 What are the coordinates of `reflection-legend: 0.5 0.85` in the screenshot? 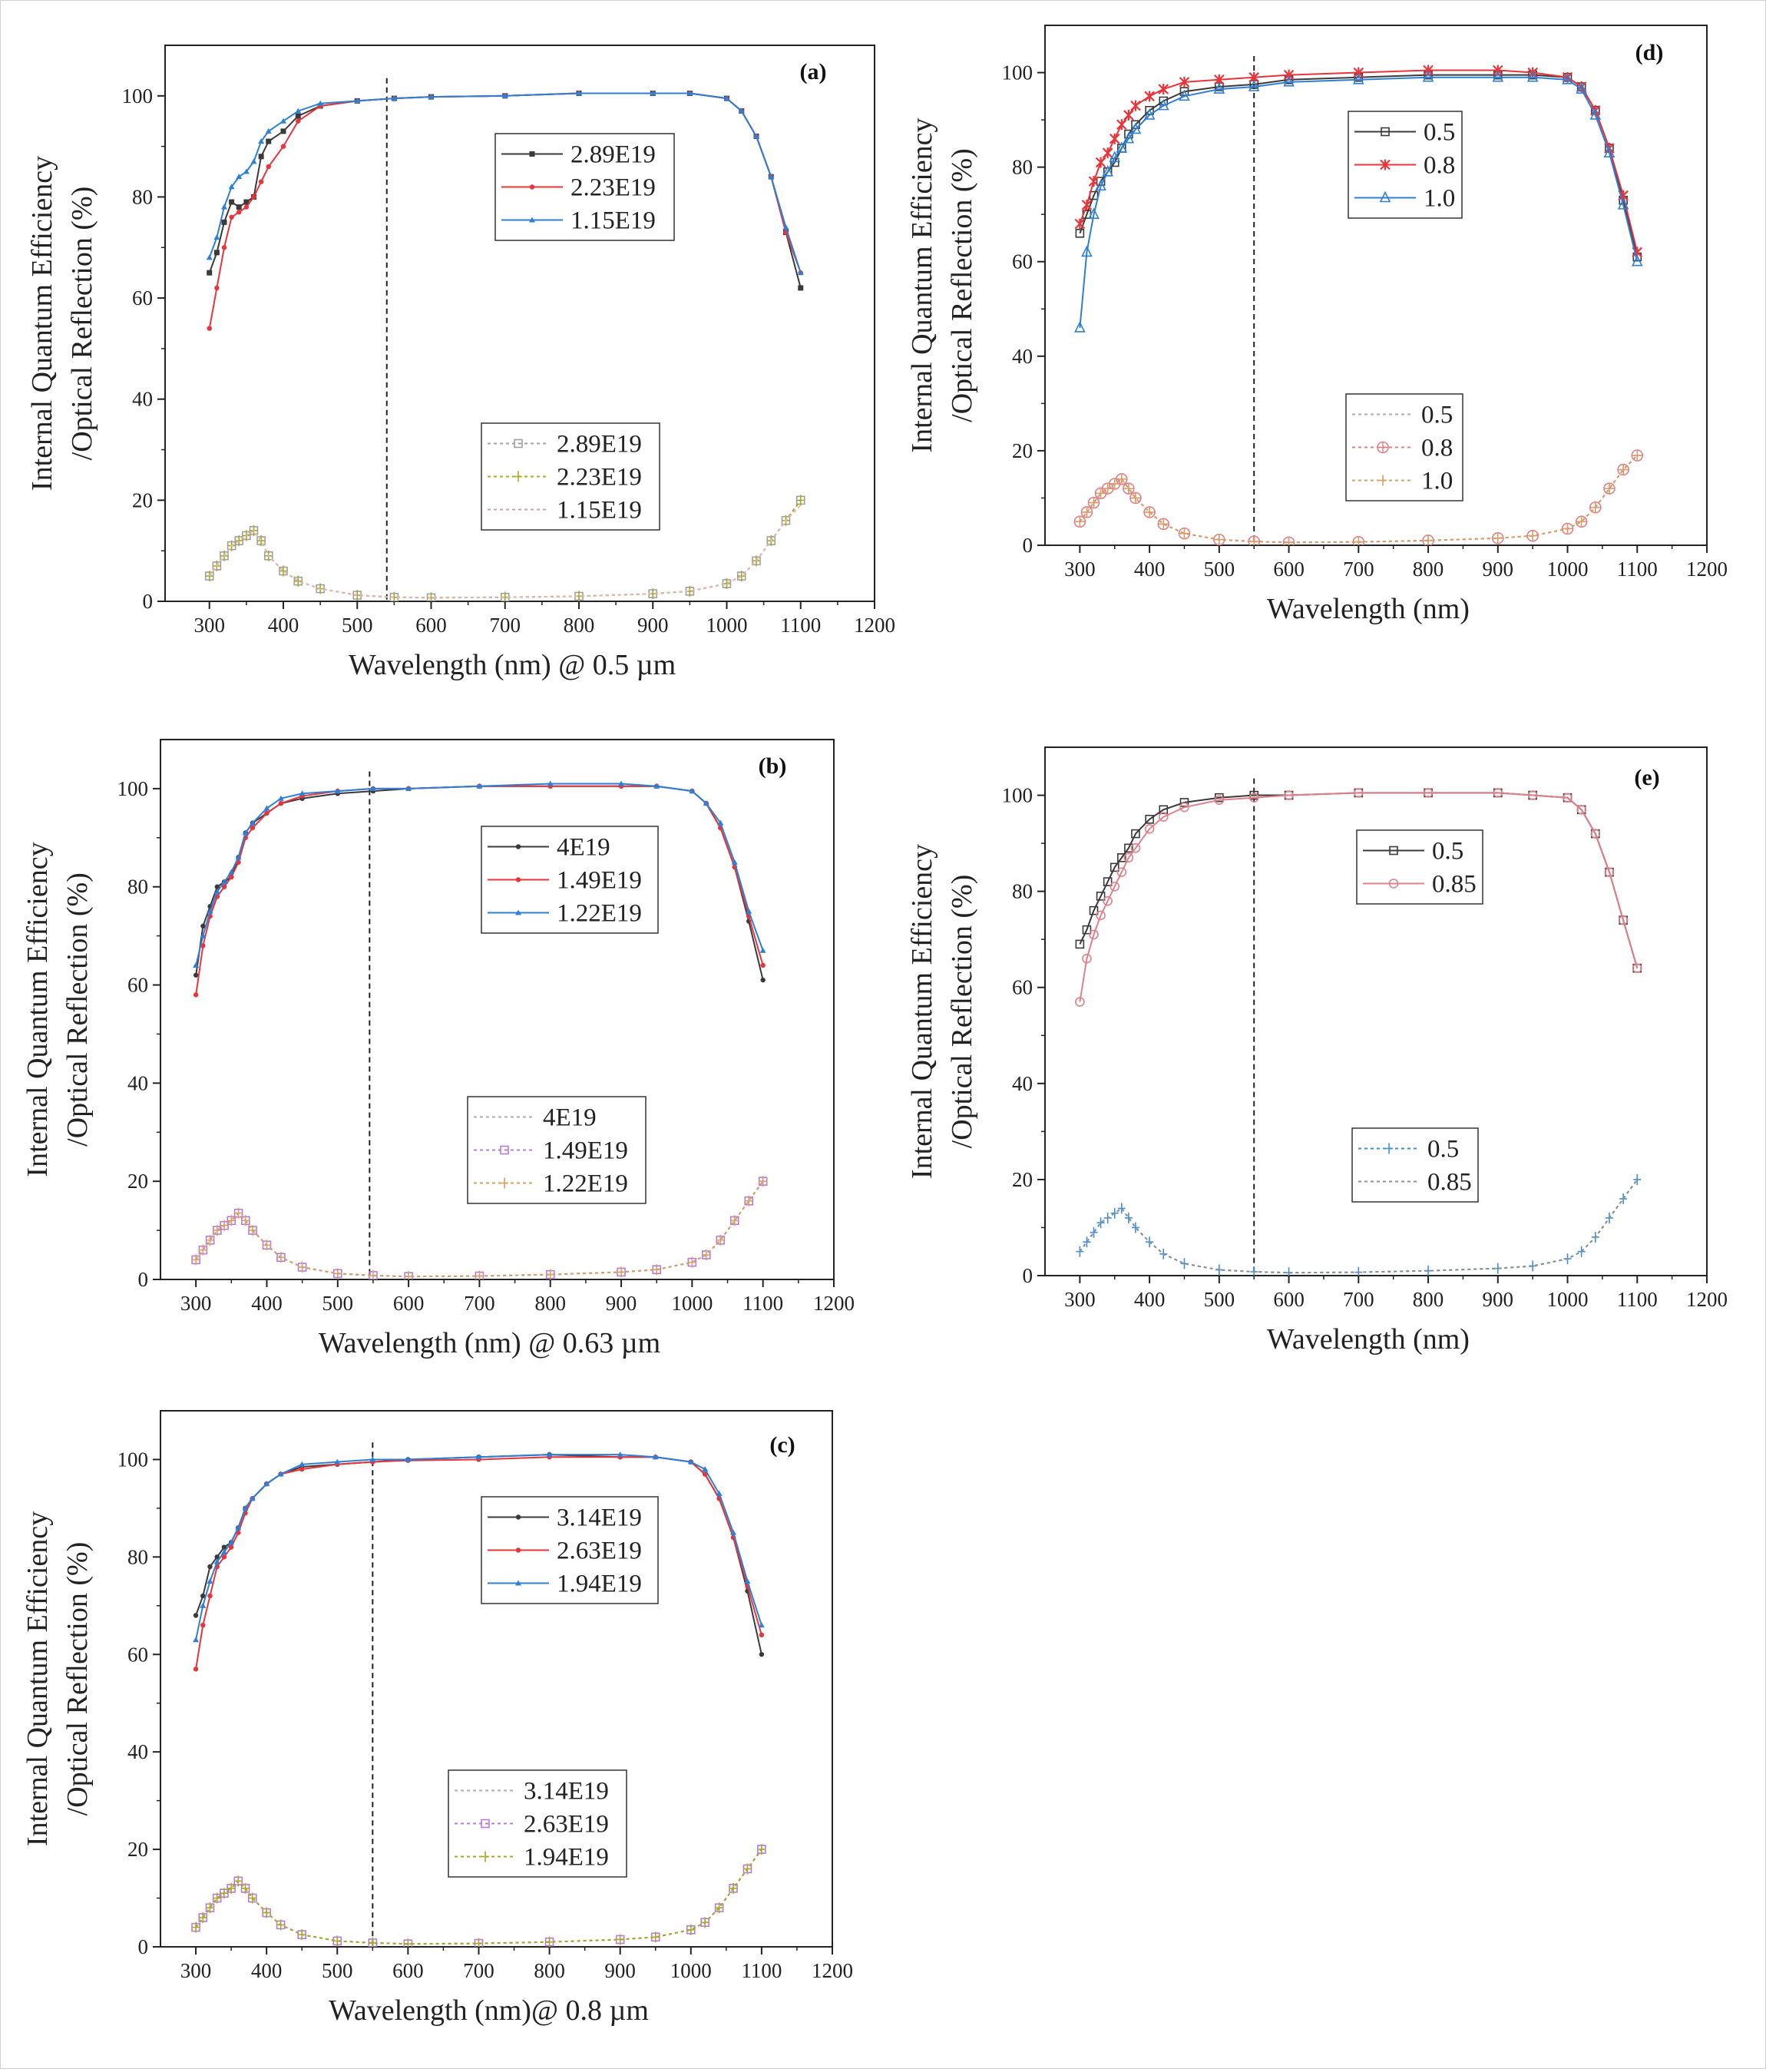 It's located at (1415, 1165).